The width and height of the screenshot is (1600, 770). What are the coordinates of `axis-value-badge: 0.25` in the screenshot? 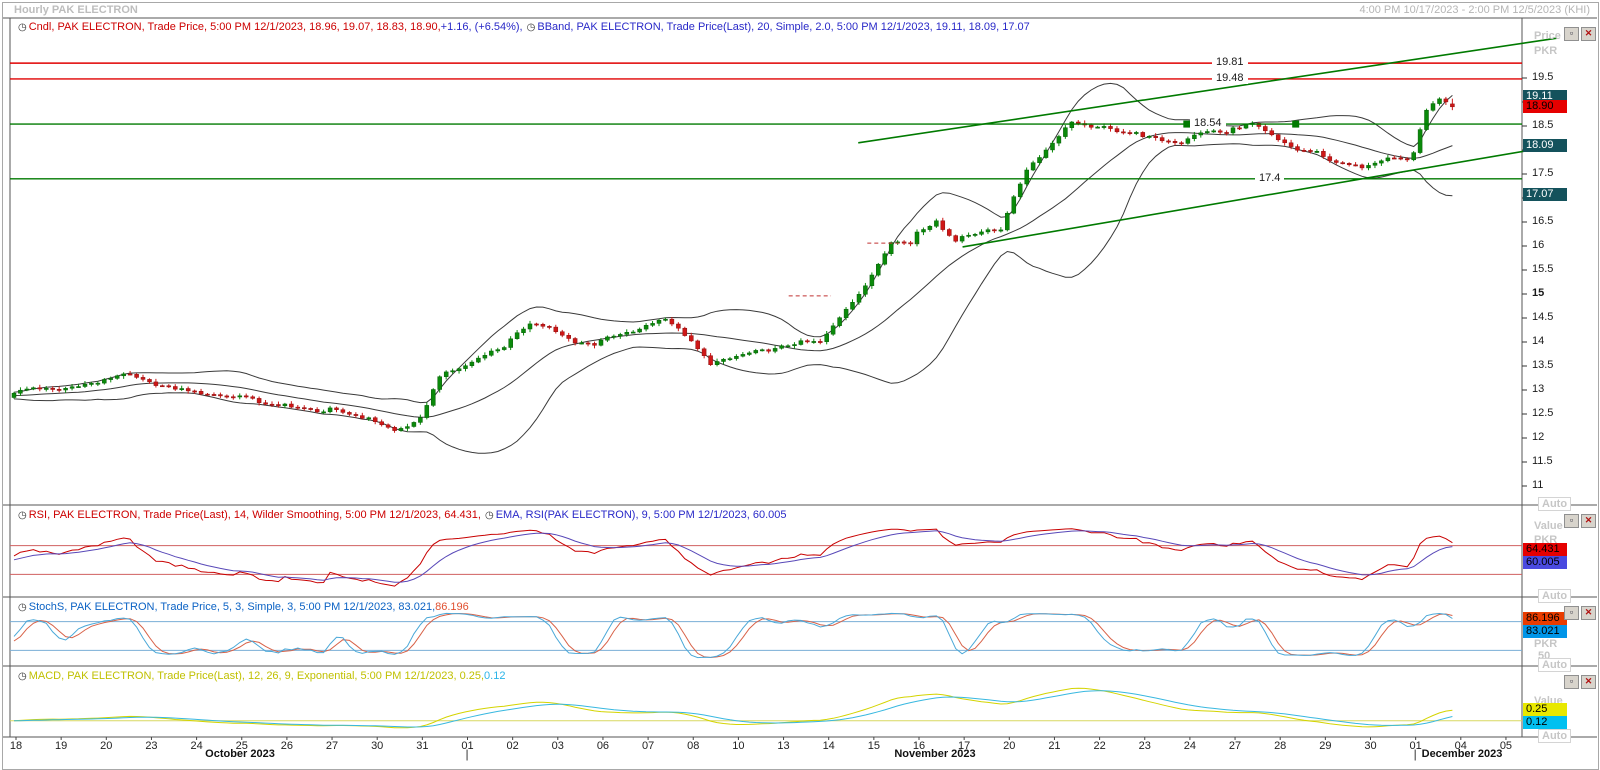 It's located at (1545, 709).